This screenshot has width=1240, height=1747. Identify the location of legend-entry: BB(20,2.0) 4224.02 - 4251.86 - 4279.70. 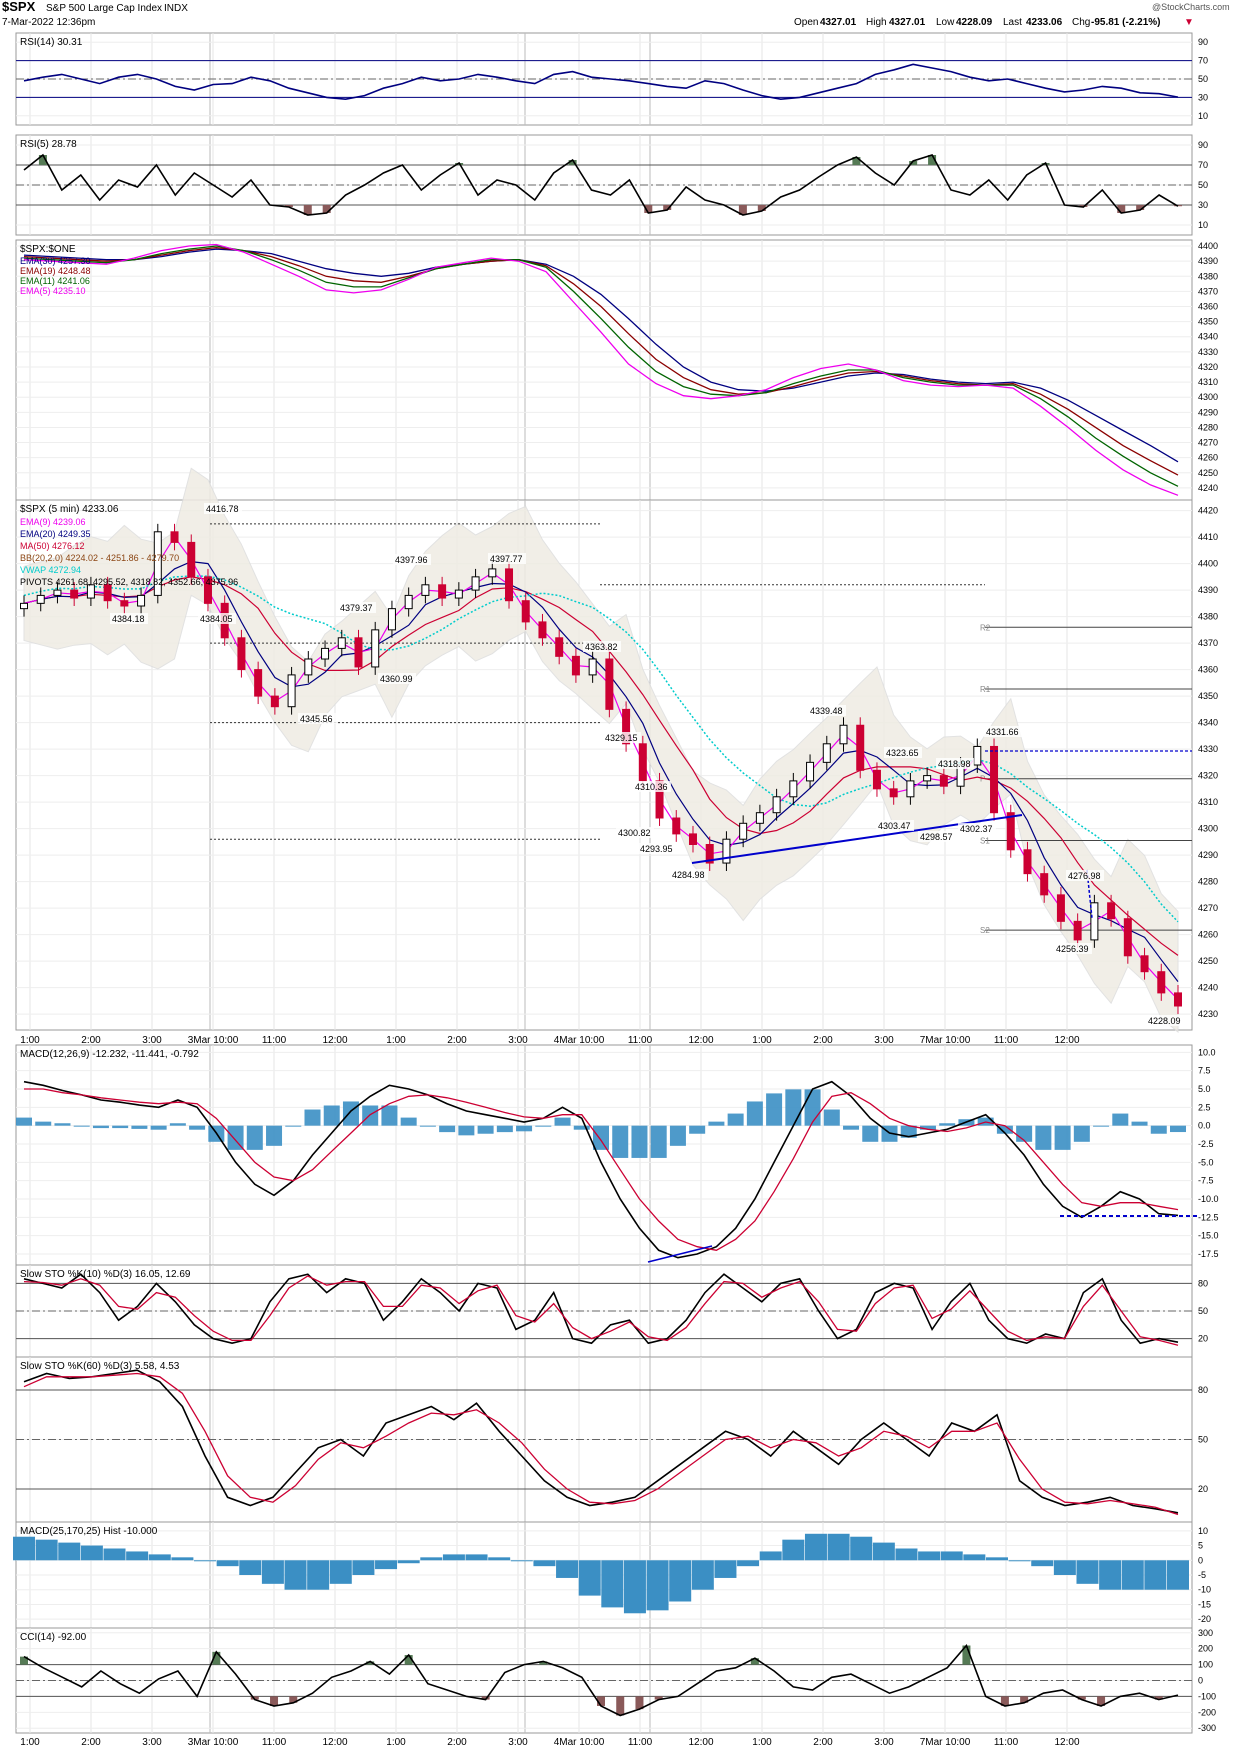
(99, 558).